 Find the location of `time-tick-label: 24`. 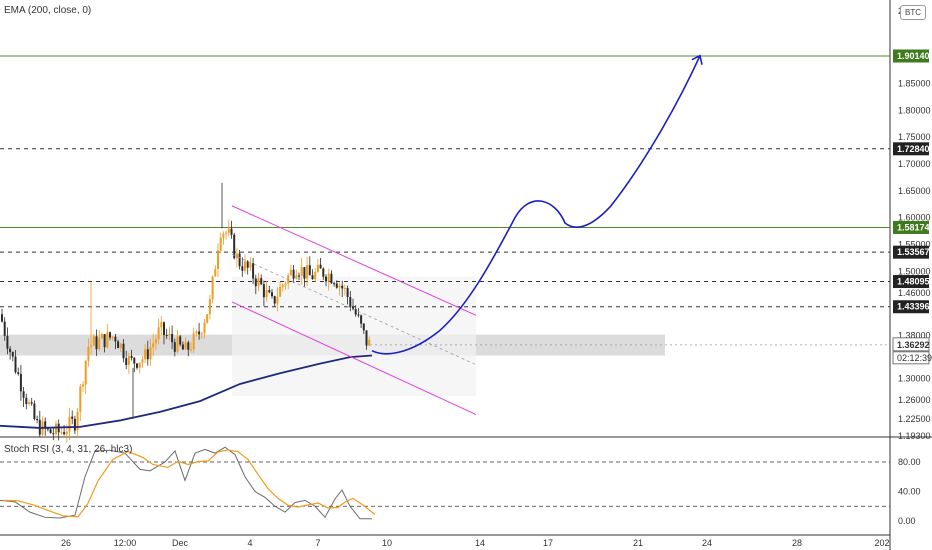

time-tick-label: 24 is located at coordinates (707, 543).